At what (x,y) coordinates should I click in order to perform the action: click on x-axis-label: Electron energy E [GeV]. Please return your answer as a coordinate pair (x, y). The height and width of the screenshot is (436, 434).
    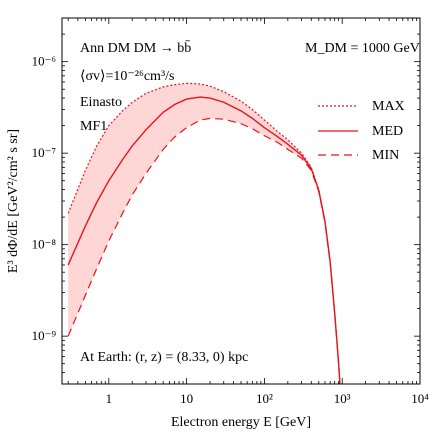
    Looking at the image, I should click on (241, 422).